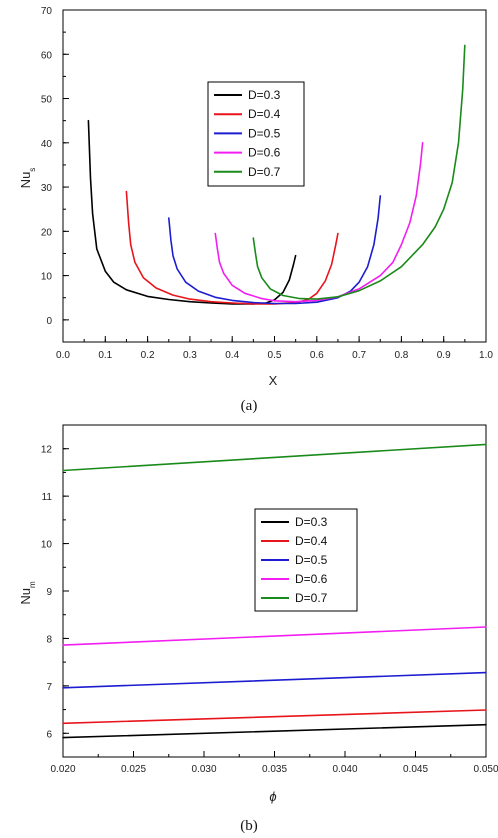  Describe the element at coordinates (49, 592) in the screenshot. I see `y-tick-label: 9` at that location.